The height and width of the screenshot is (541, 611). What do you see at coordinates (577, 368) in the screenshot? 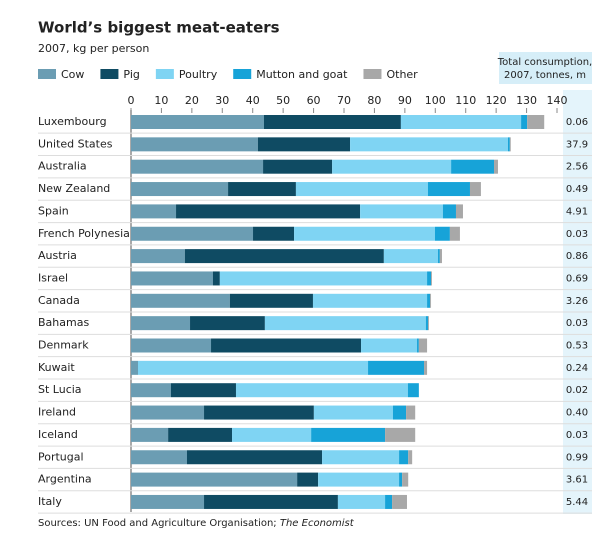
I see `table-value: 0.24` at bounding box center [577, 368].